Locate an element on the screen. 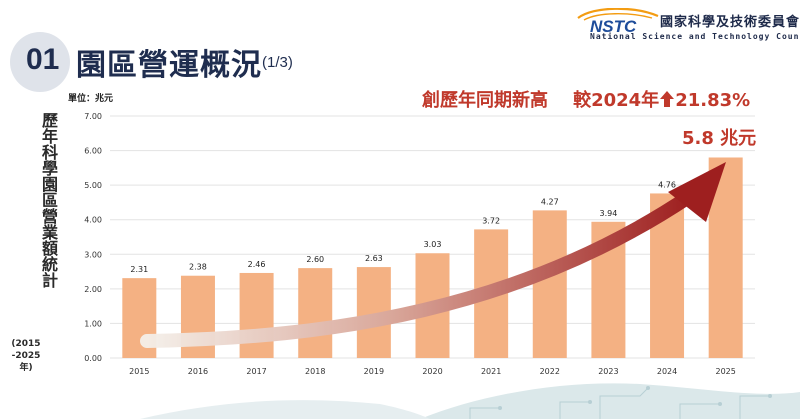 This screenshot has height=419, width=800. data-label-2023: 3.94 is located at coordinates (609, 213).